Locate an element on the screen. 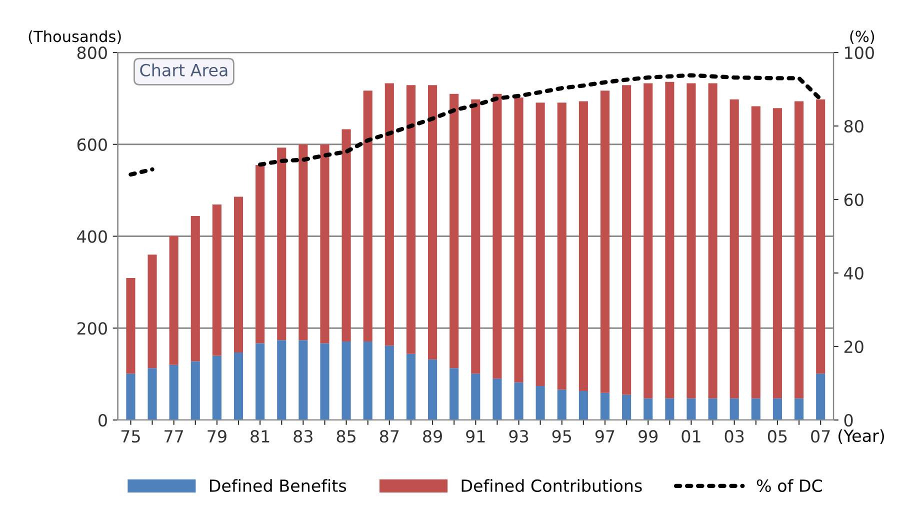 The image size is (906, 525). x-tick-label: 01 is located at coordinates (691, 436).